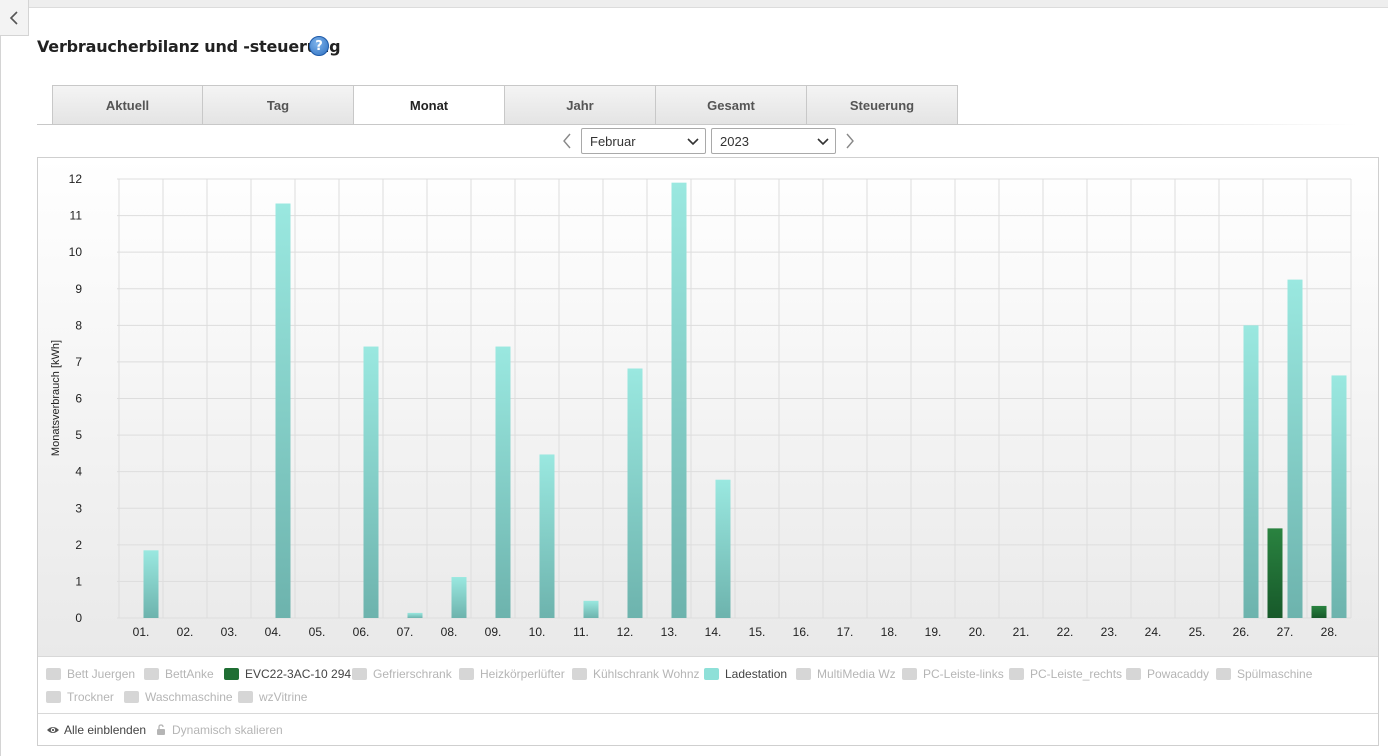 This screenshot has height=756, width=1388. I want to click on dynamic-scale-label: Dynamisch skalieren, so click(227, 730).